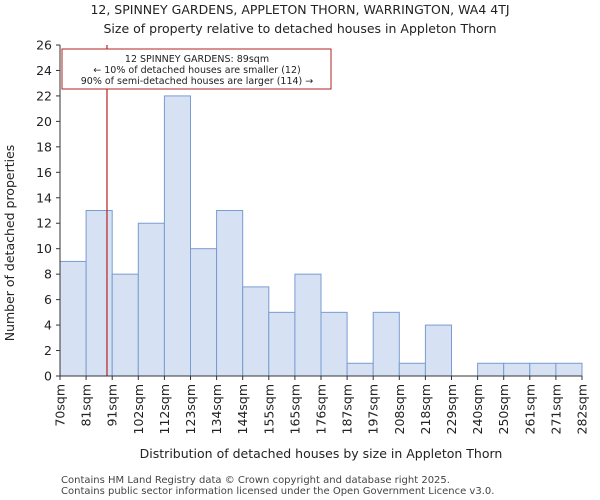 The height and width of the screenshot is (500, 600). I want to click on y-tick-label: 4, so click(48, 325).